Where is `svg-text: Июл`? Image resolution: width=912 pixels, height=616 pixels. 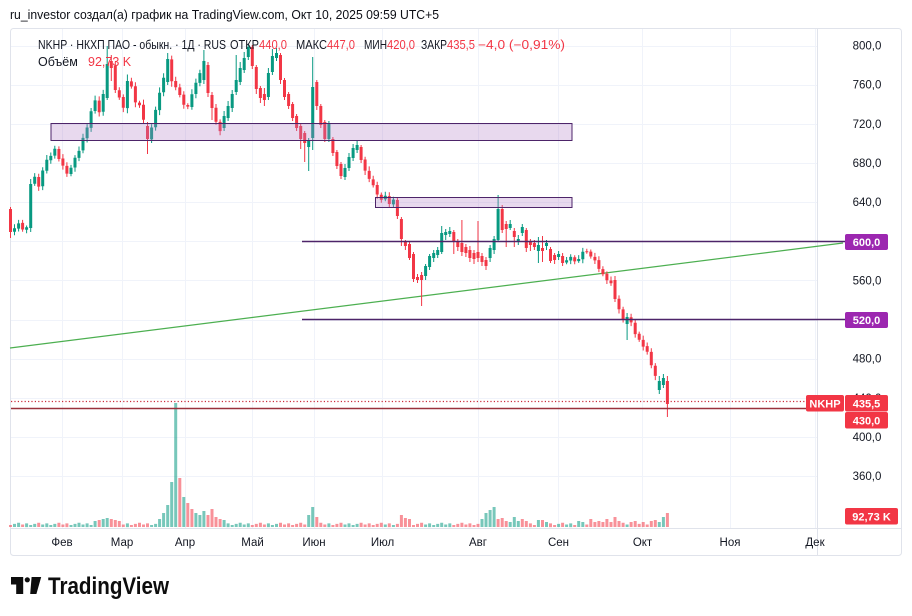
svg-text: Июл is located at coordinates (382, 543).